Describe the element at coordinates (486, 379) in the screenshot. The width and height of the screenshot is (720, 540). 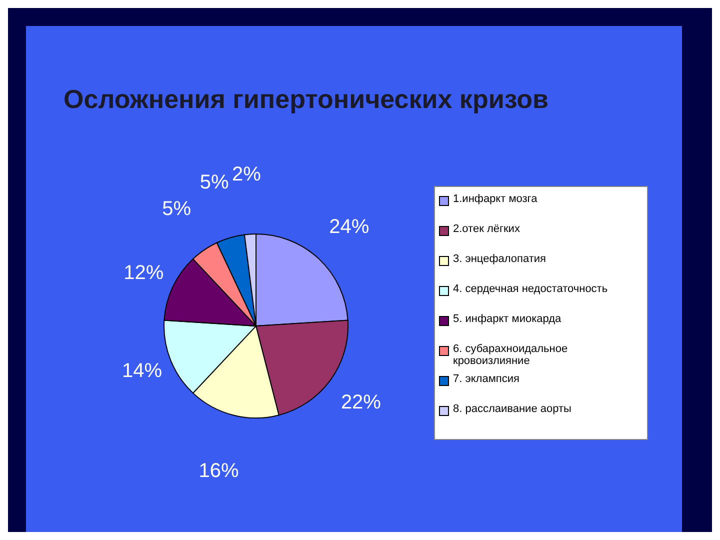
I see `legend-label: 7. эклампсия` at that location.